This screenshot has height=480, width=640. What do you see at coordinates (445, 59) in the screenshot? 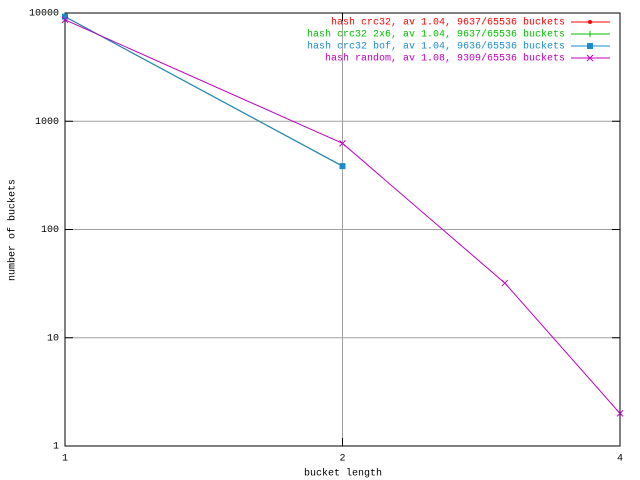
I see `legend-label: hash random, av 1.08, 9309/65536 buckets` at bounding box center [445, 59].